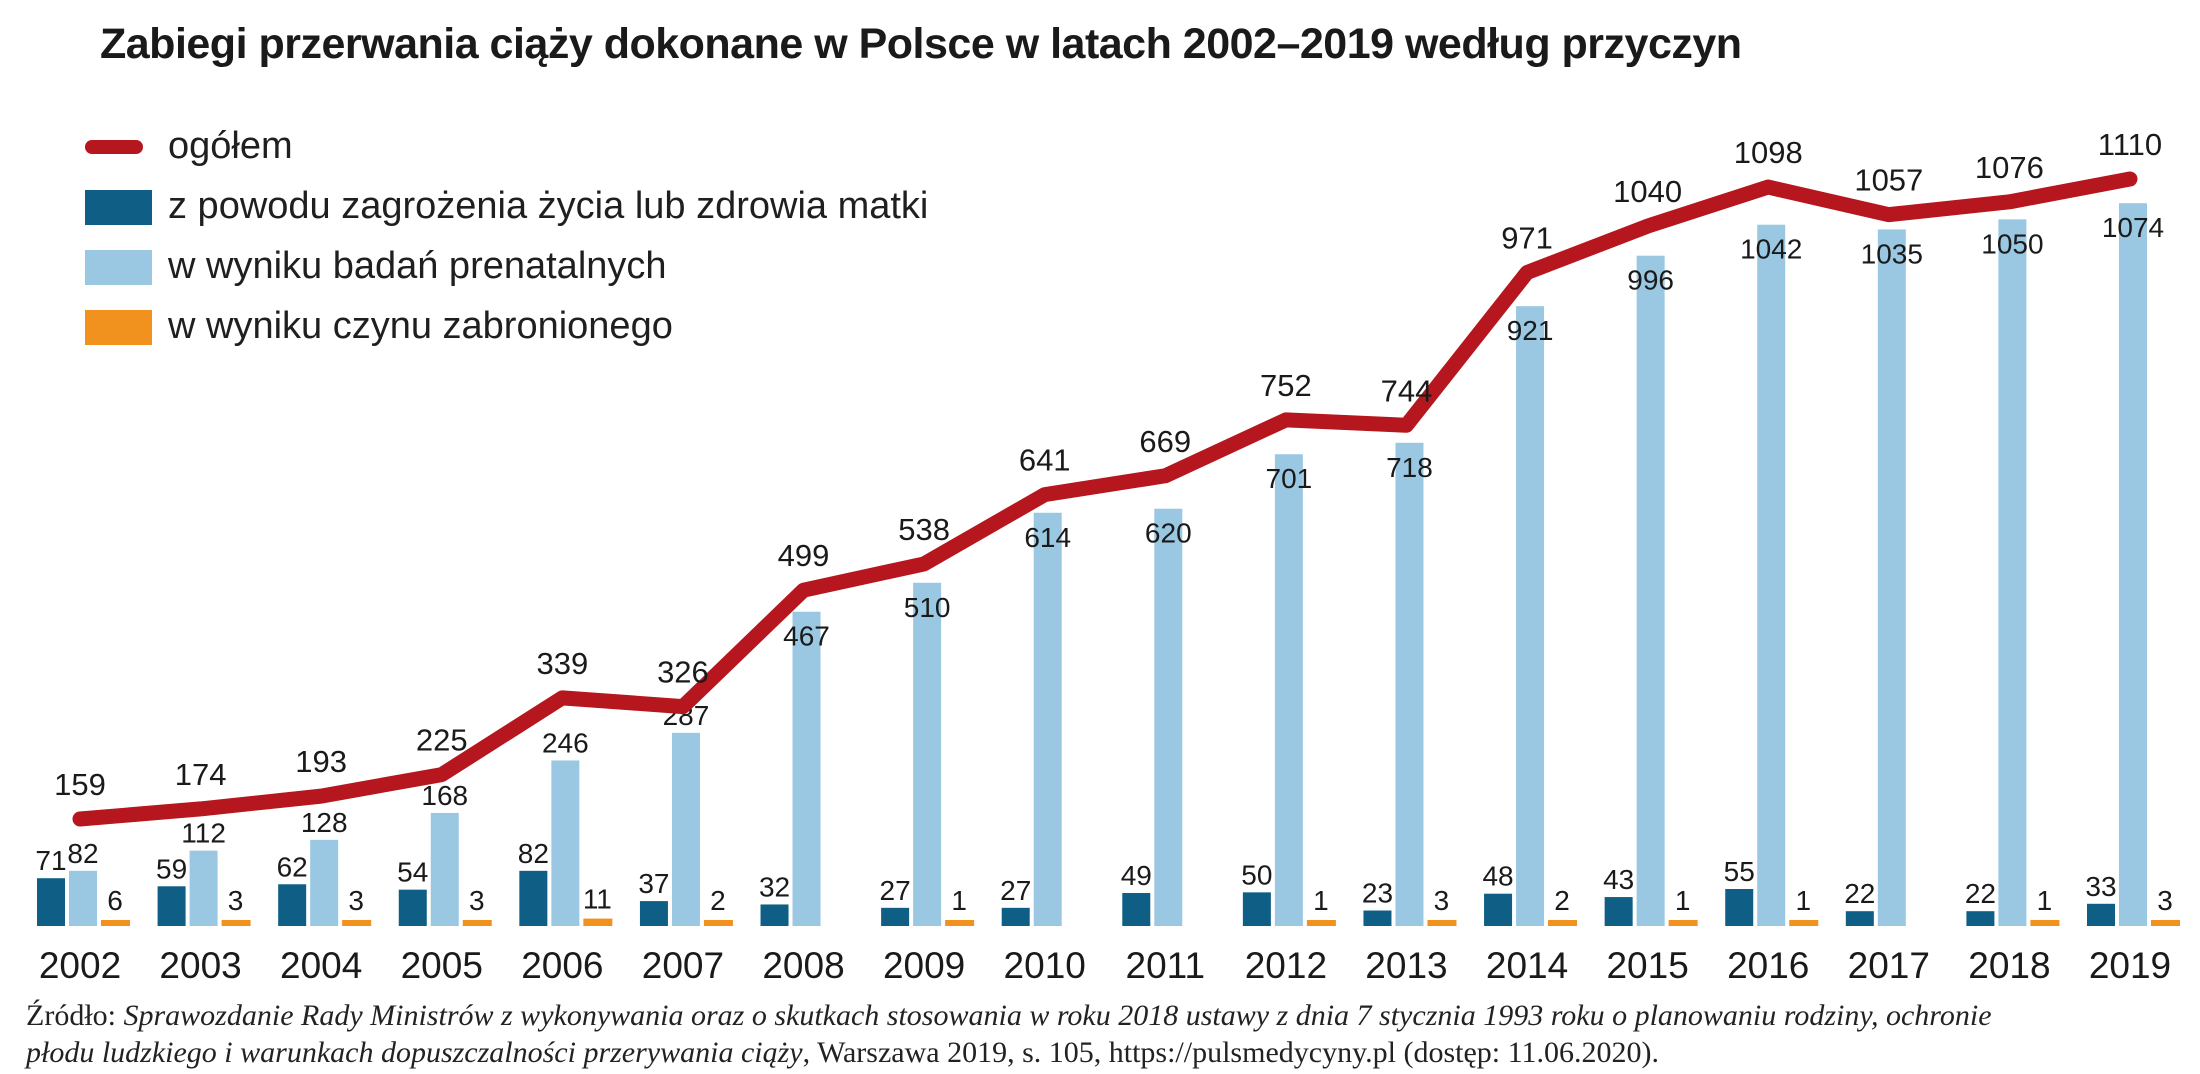 The height and width of the screenshot is (1074, 2200). I want to click on bar-mother-risk-2015, so click(1618, 911).